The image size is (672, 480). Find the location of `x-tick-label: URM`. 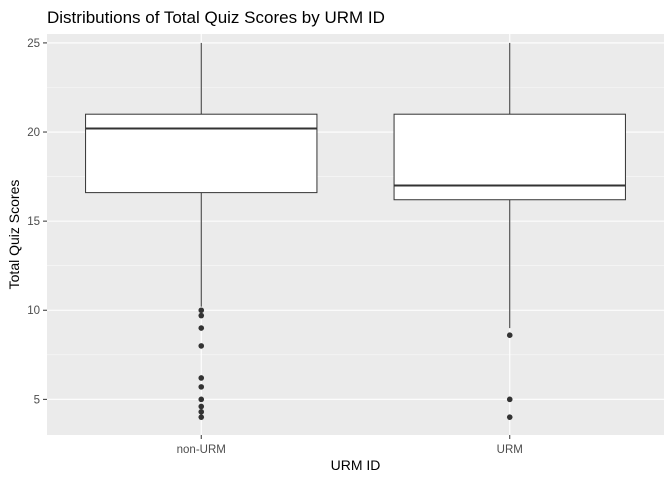

x-tick-label: URM is located at coordinates (510, 450).